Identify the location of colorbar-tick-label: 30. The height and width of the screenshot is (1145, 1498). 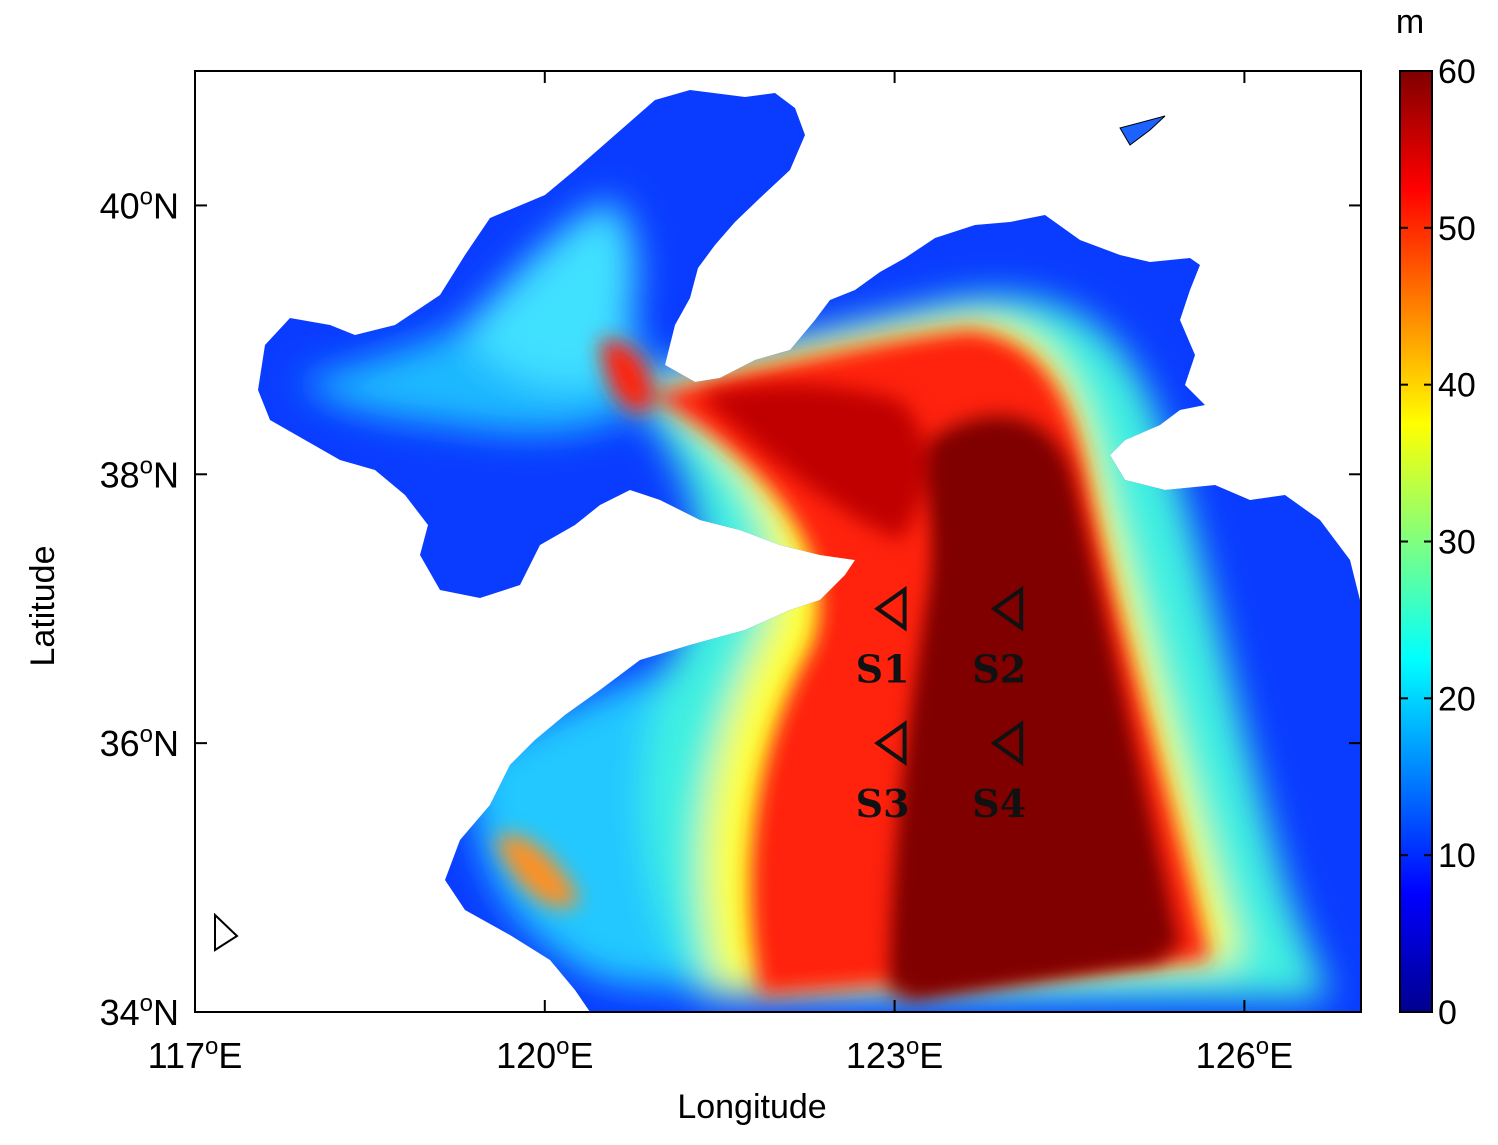
(1457, 543).